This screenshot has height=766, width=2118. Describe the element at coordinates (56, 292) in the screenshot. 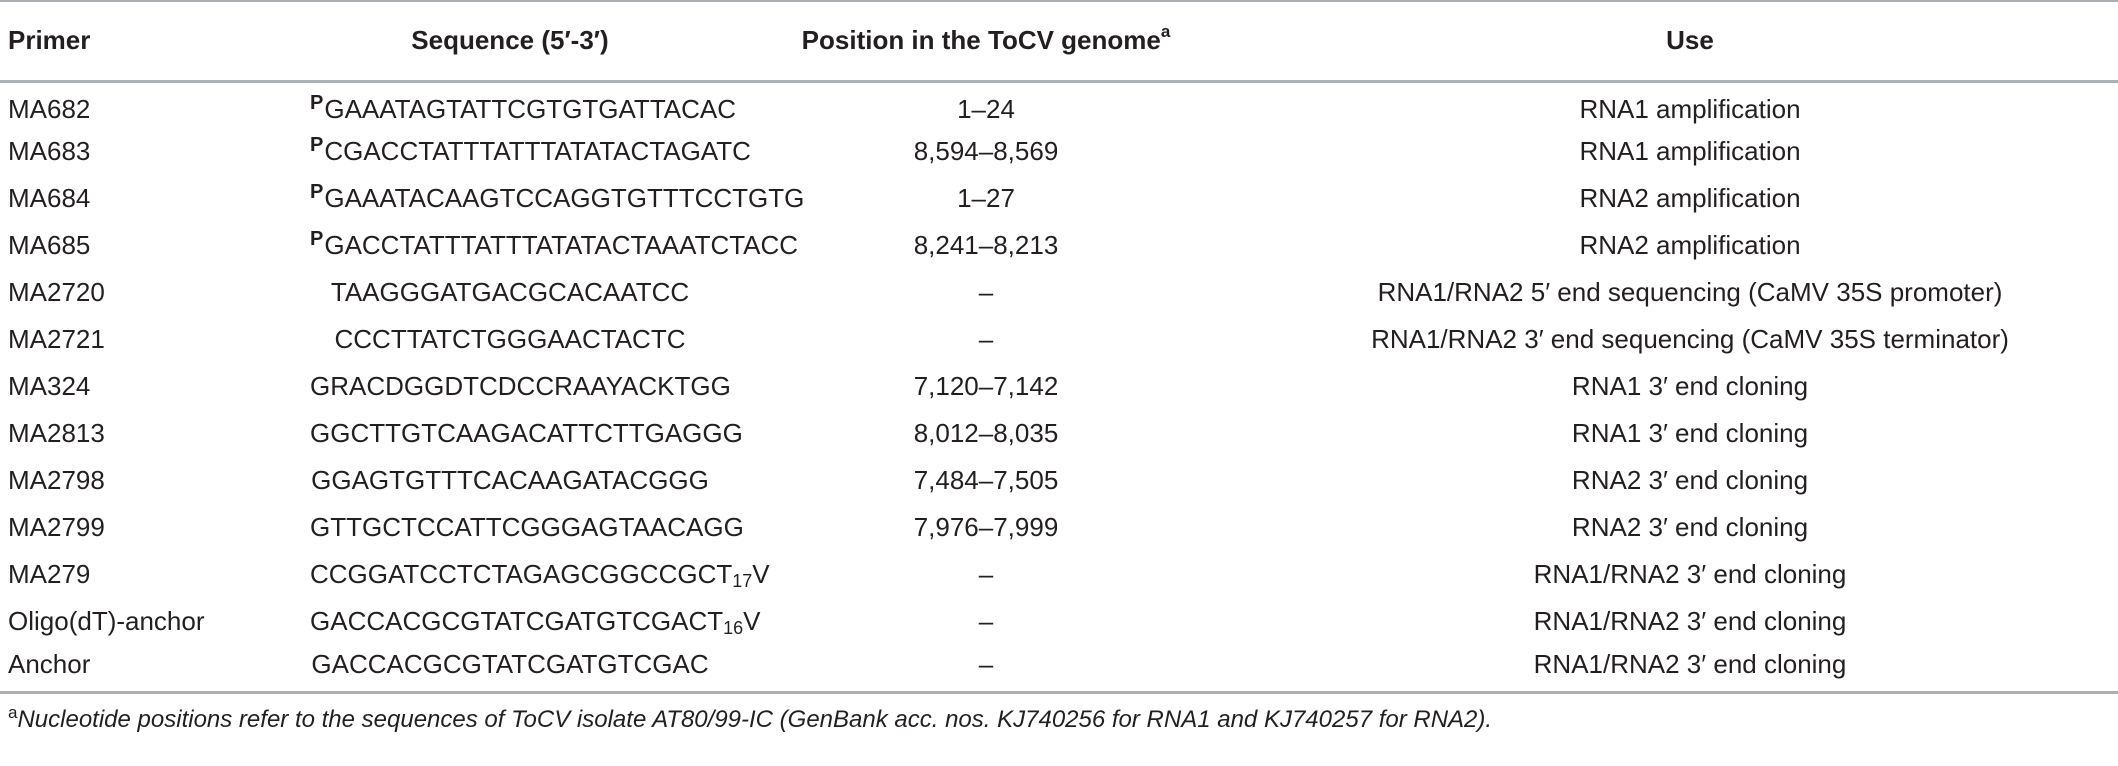

I see `cell-primer: MA2720` at that location.